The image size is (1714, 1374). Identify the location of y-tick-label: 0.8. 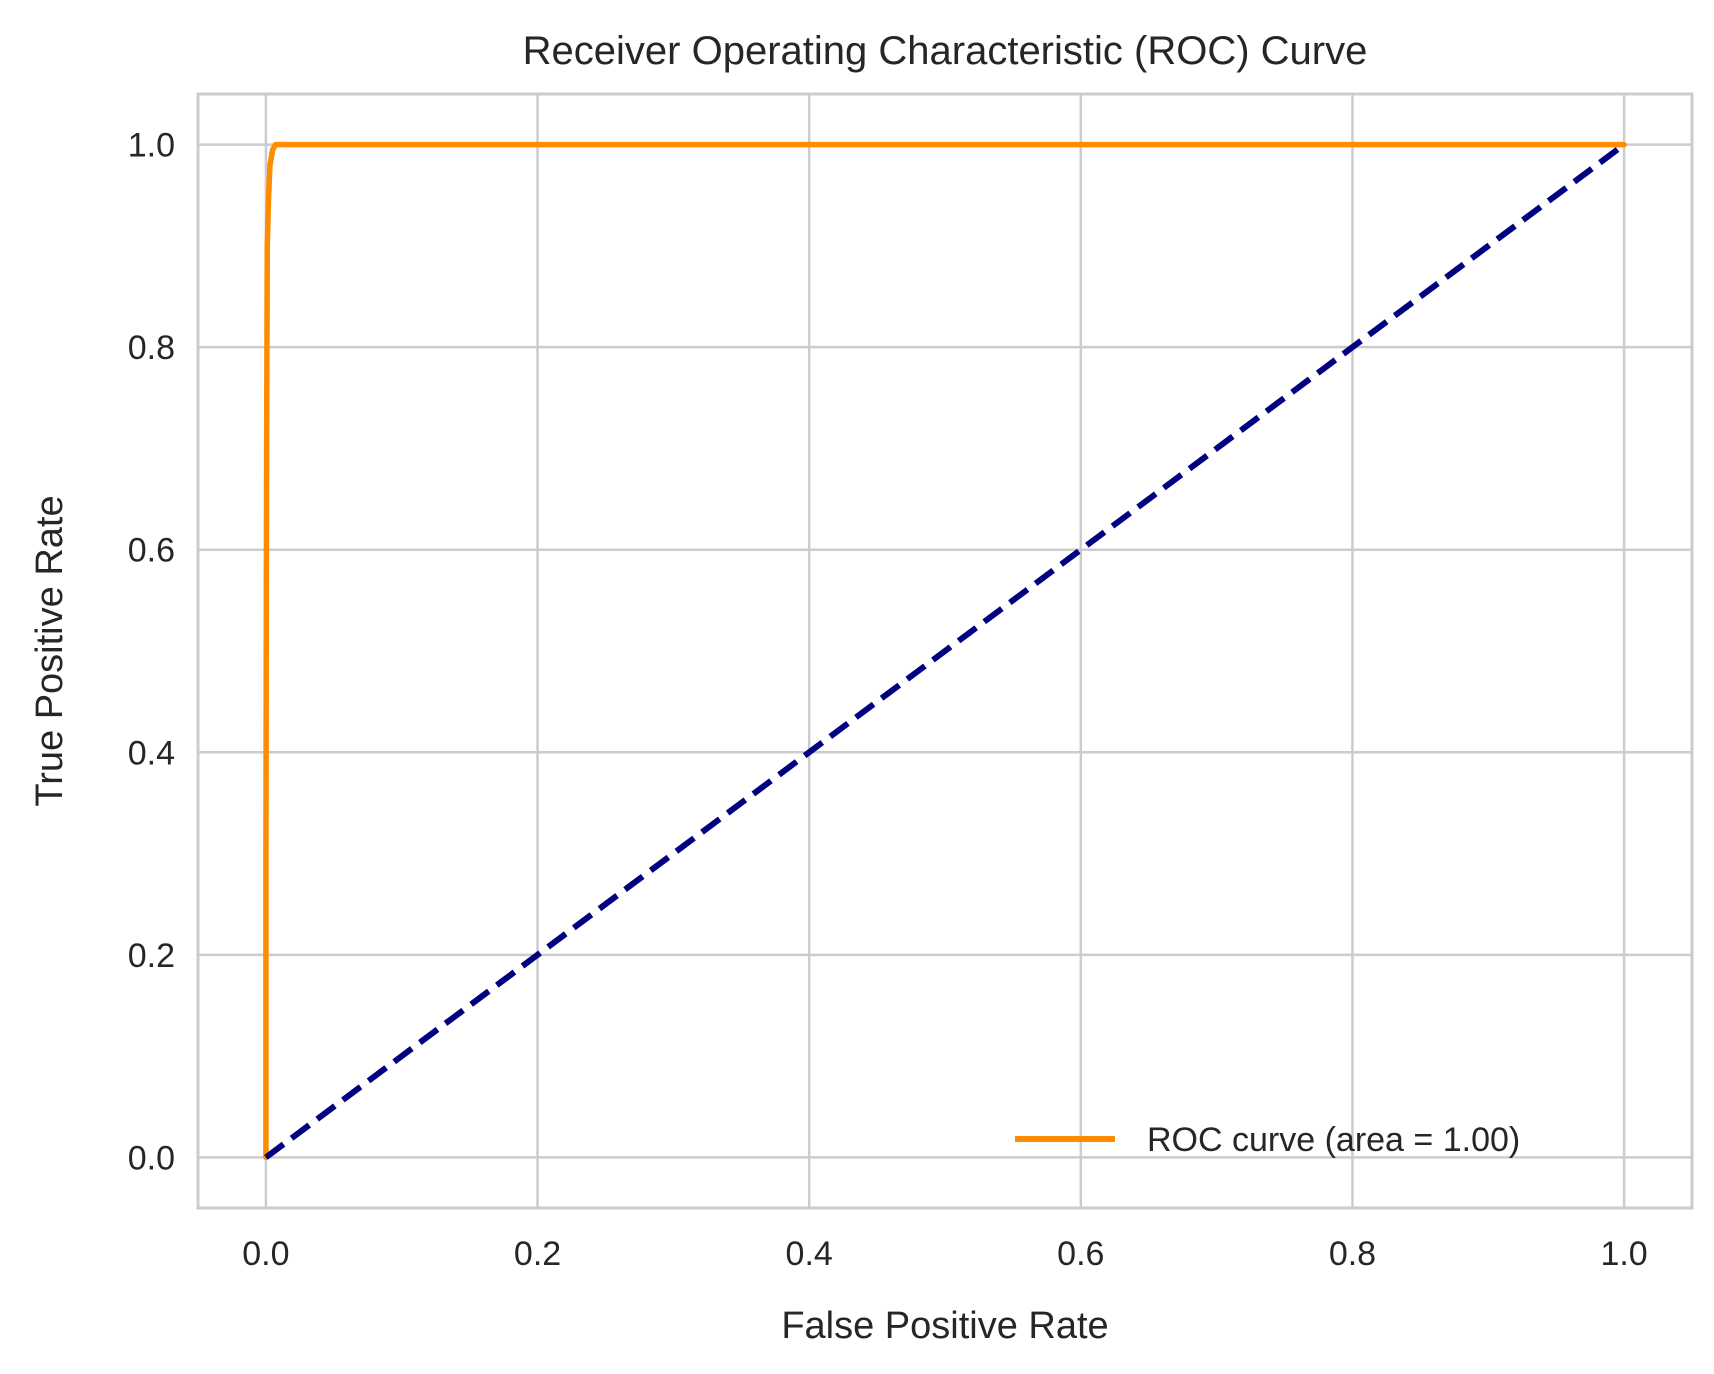
(151, 348).